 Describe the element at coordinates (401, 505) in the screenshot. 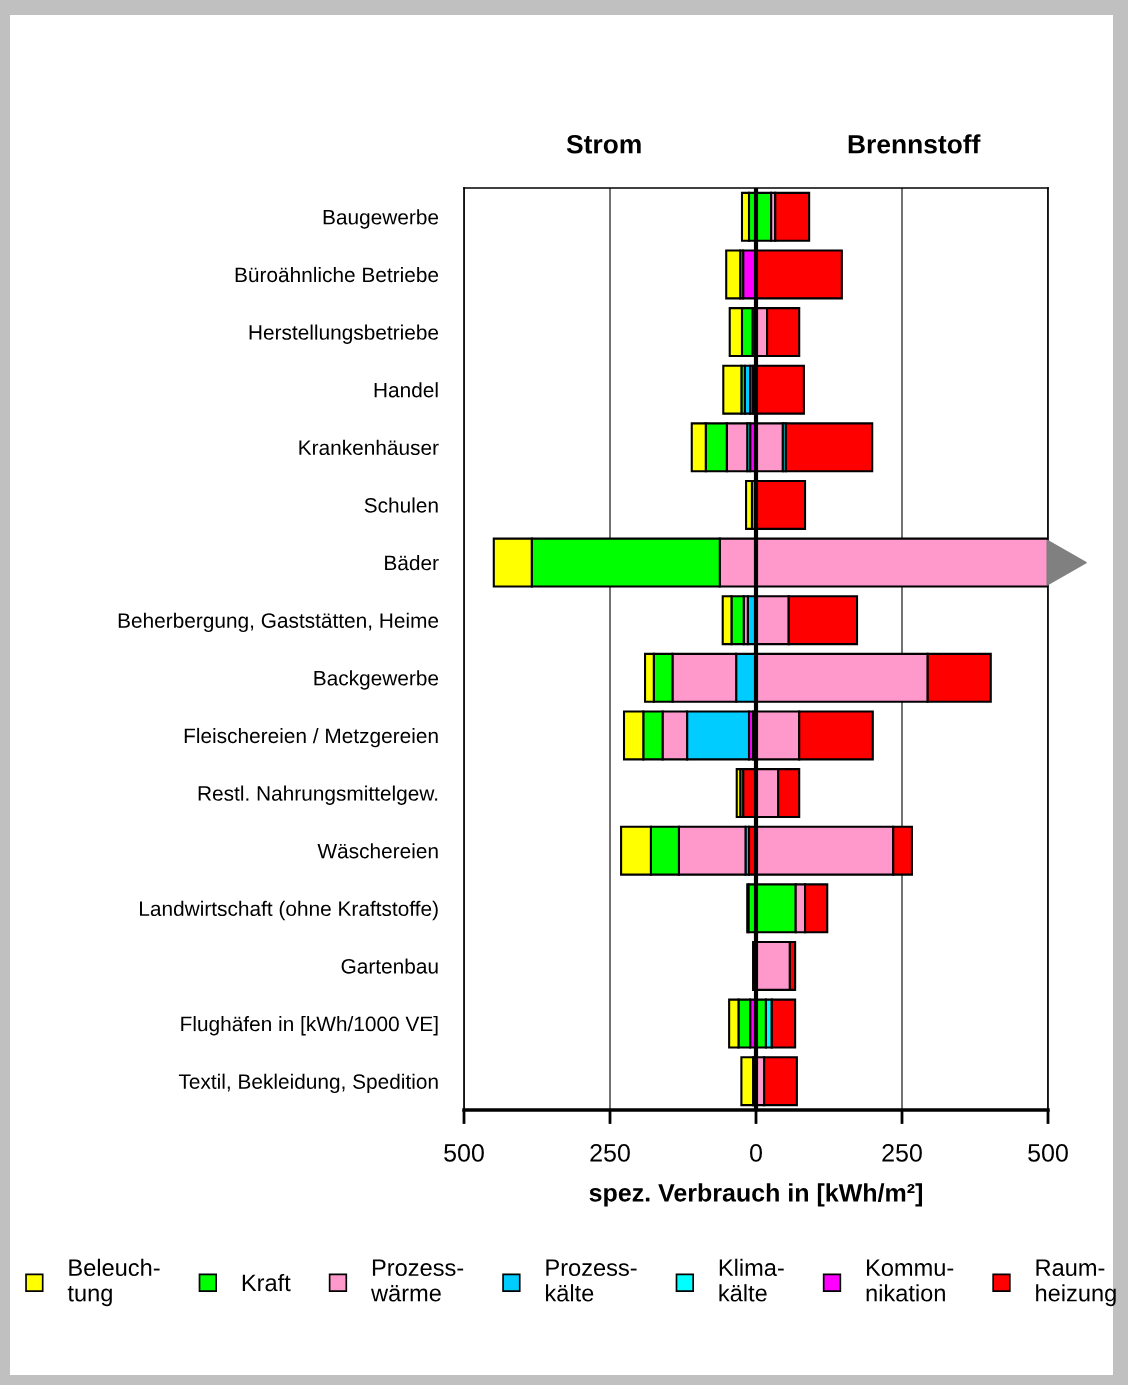

I see `y-tick-label: Schulen` at that location.